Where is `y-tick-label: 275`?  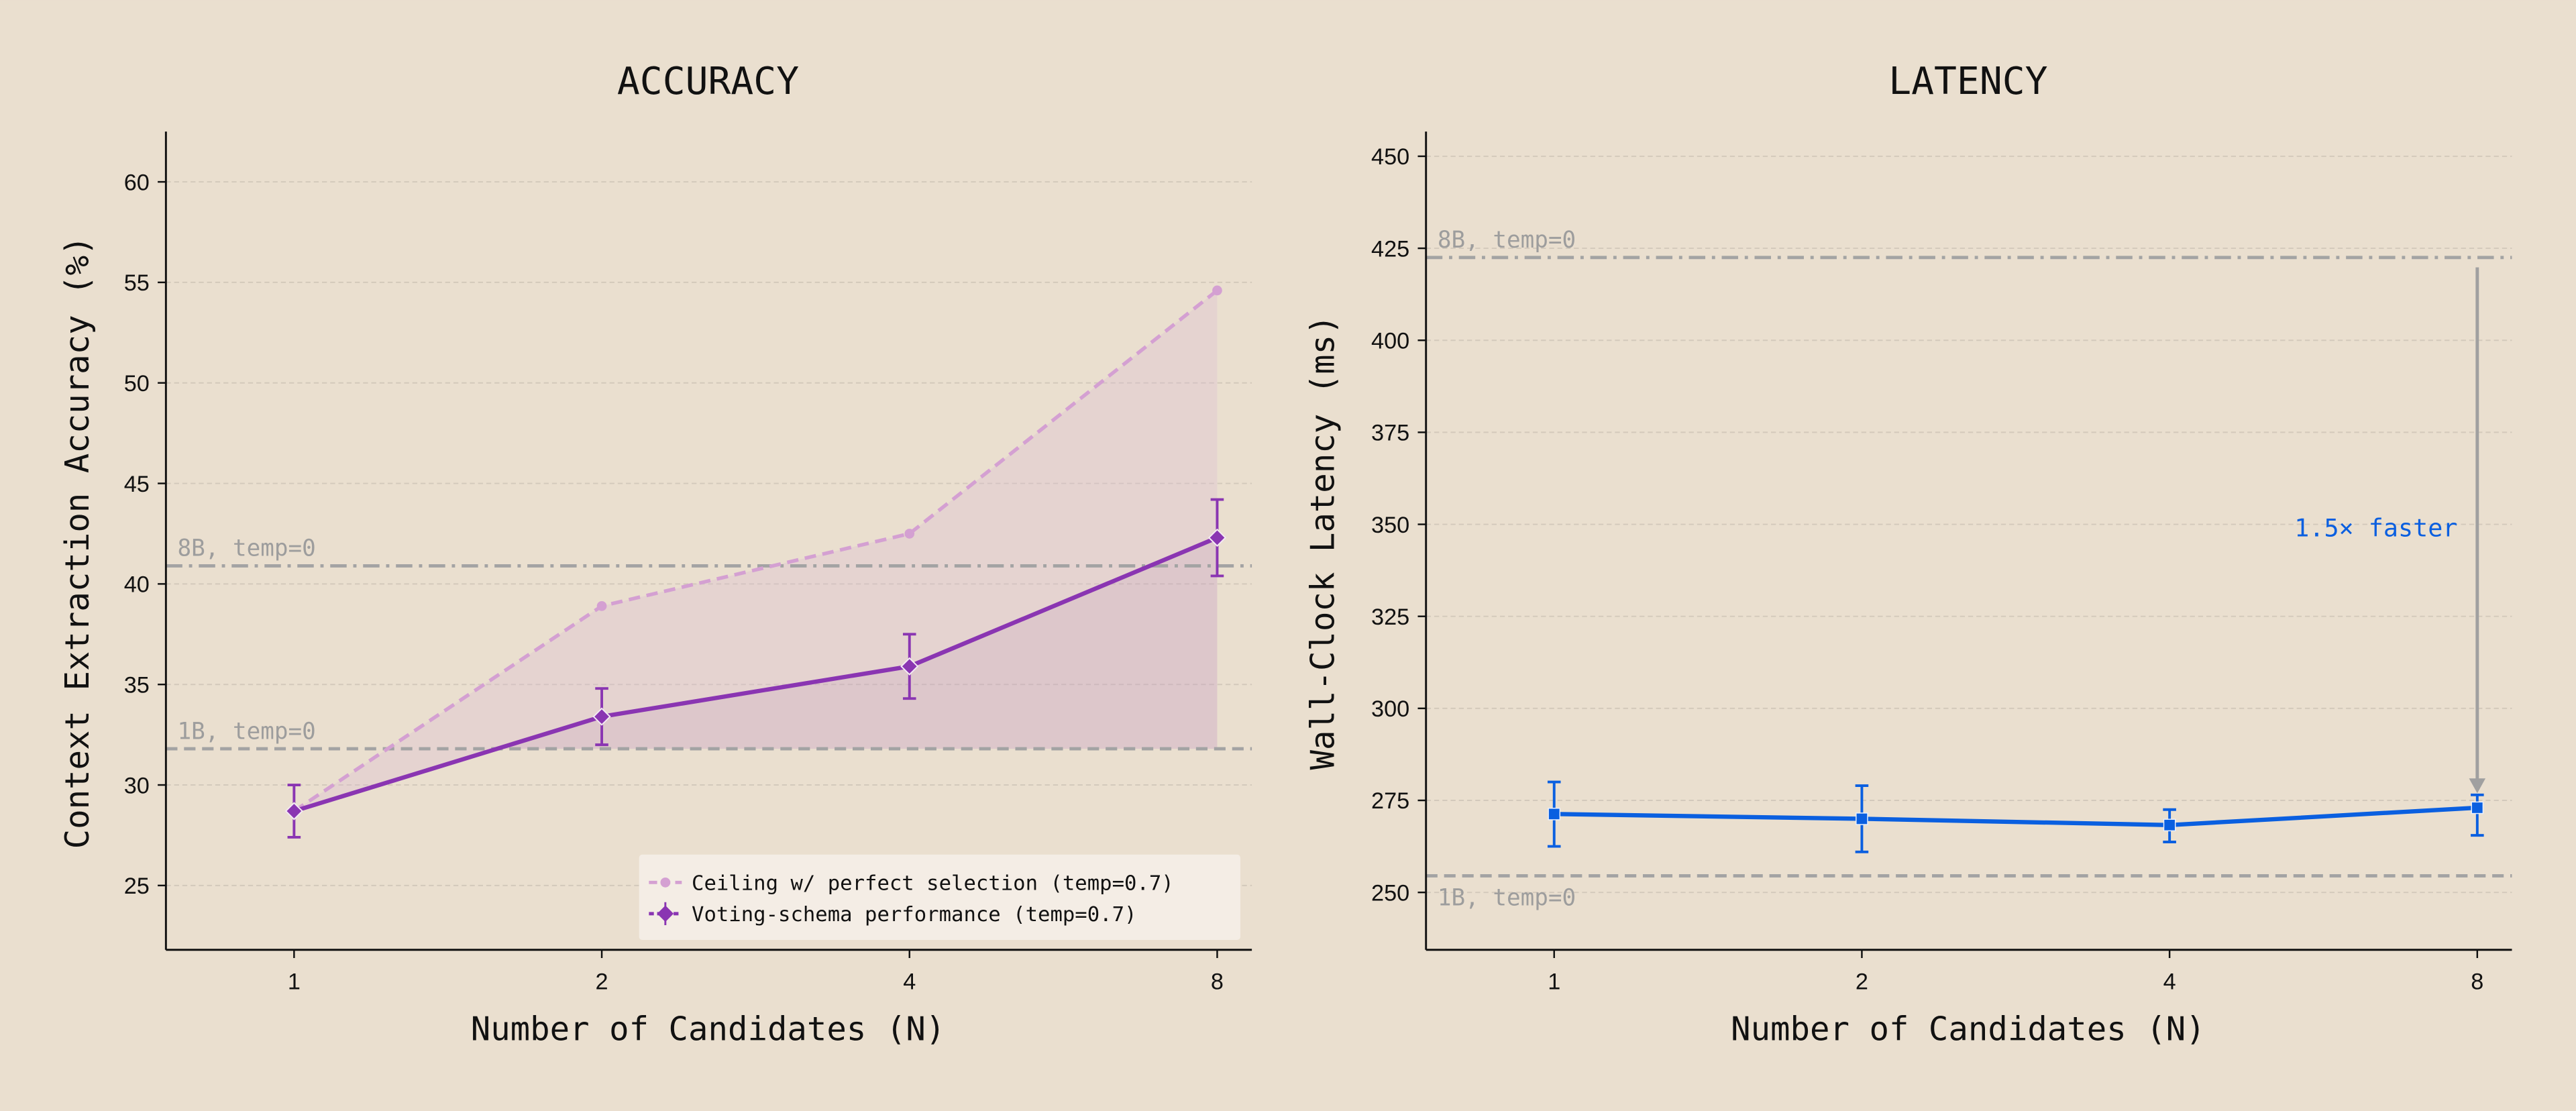
y-tick-label: 275 is located at coordinates (1390, 801).